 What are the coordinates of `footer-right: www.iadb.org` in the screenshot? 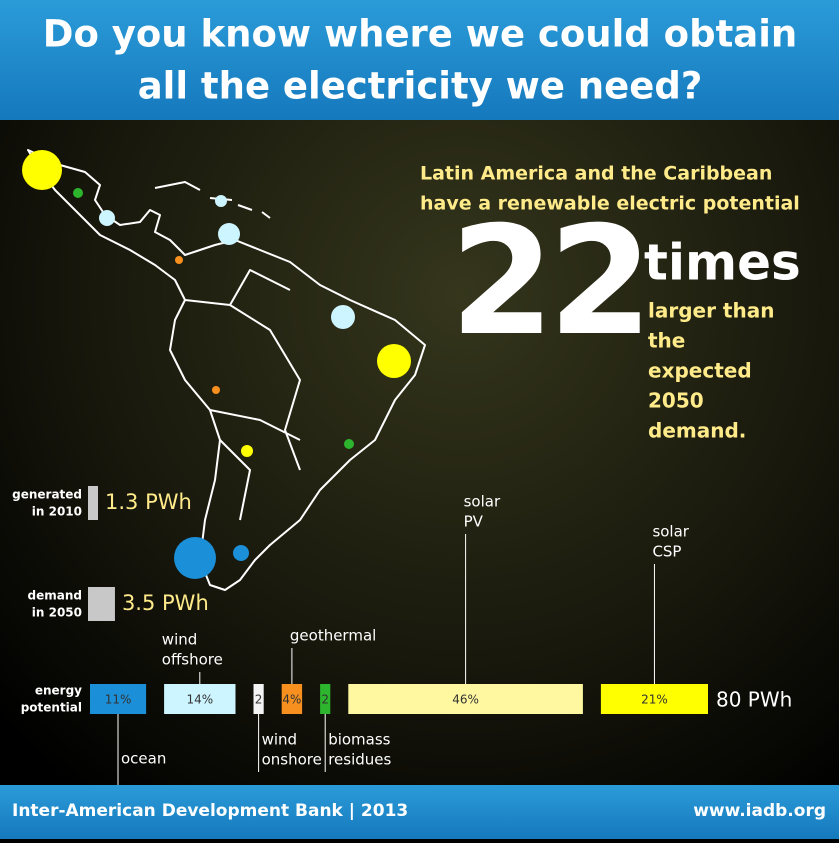 It's located at (759, 811).